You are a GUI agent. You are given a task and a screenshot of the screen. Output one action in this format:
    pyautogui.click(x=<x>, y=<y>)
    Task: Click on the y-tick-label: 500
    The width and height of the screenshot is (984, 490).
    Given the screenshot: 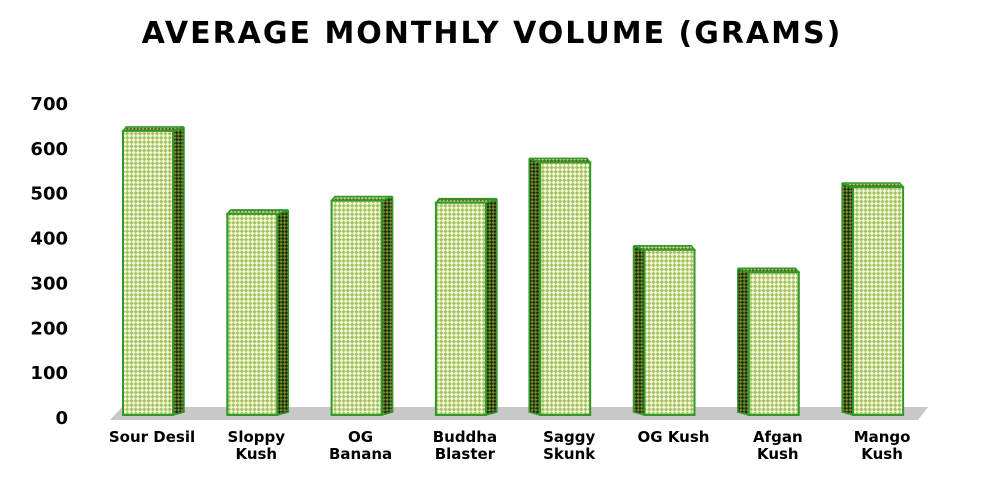 What is the action you would take?
    pyautogui.click(x=49, y=194)
    